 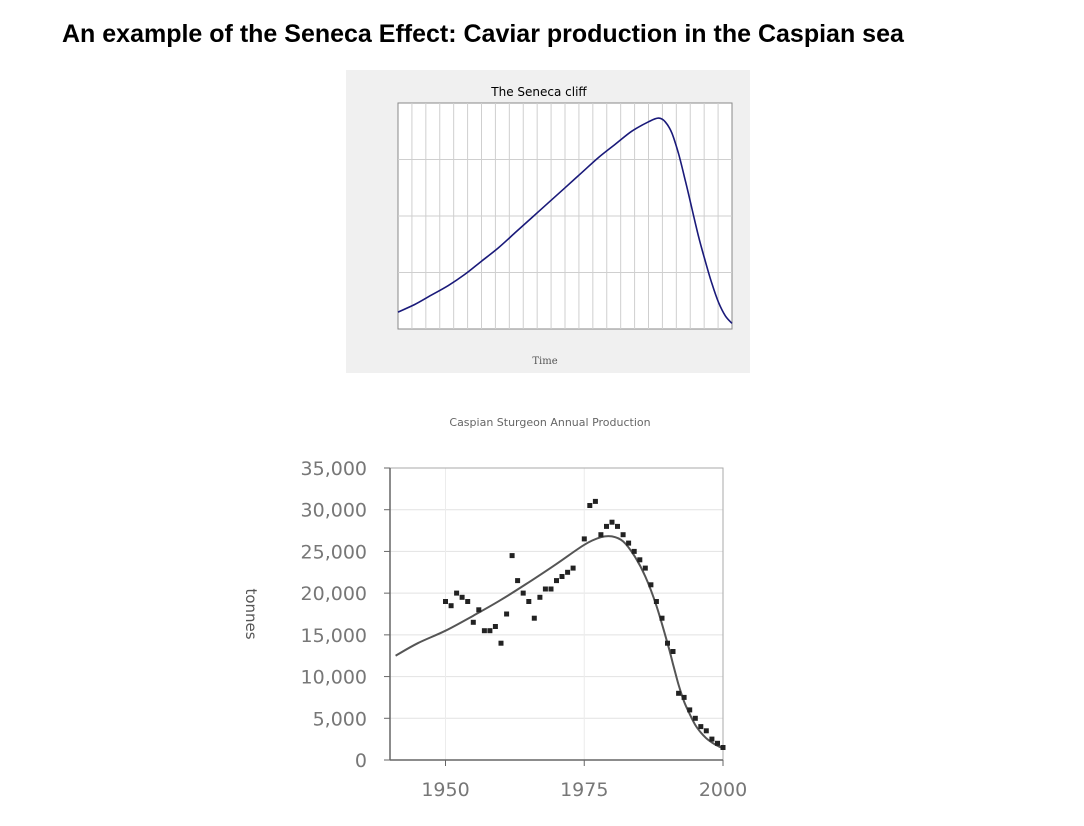 What do you see at coordinates (334, 678) in the screenshot?
I see `chart2-y-tick-label: 10,000` at bounding box center [334, 678].